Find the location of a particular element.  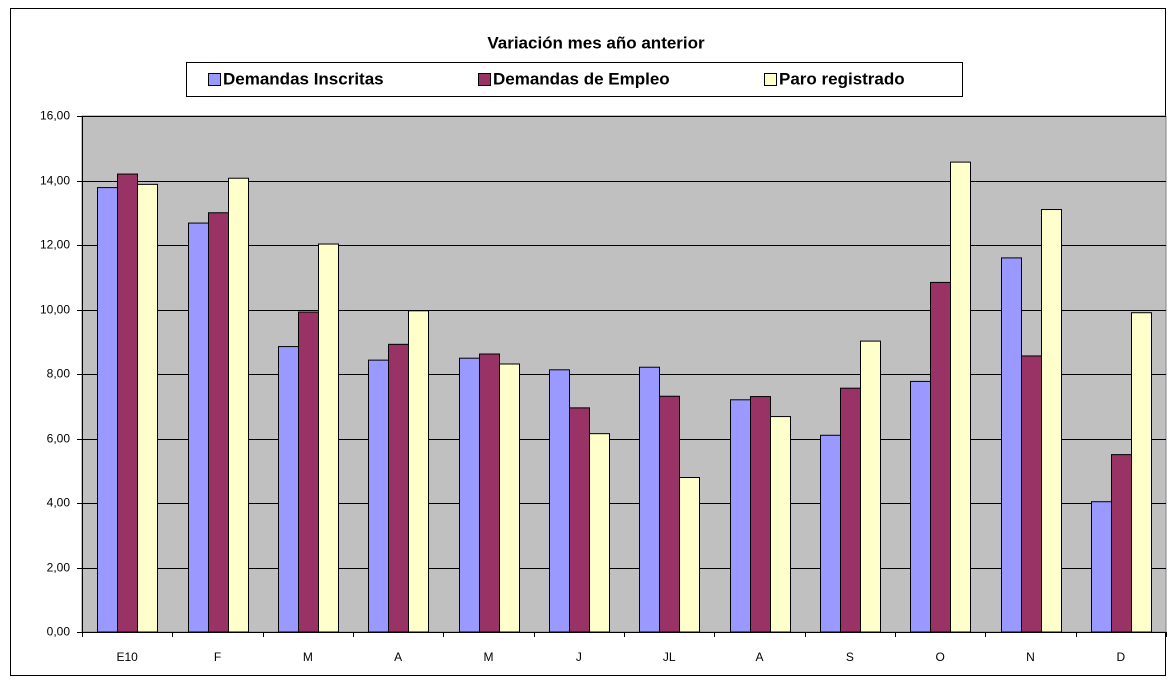

x-tick-label: JL is located at coordinates (669, 657).